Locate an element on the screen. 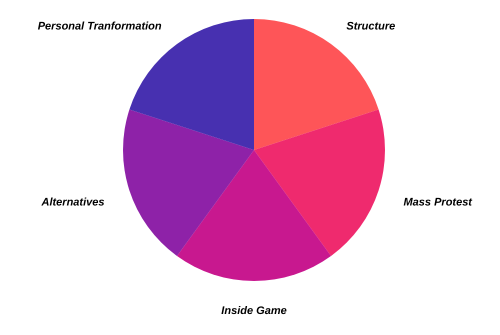 The image size is (500, 335). slice-label: Structure is located at coordinates (371, 26).